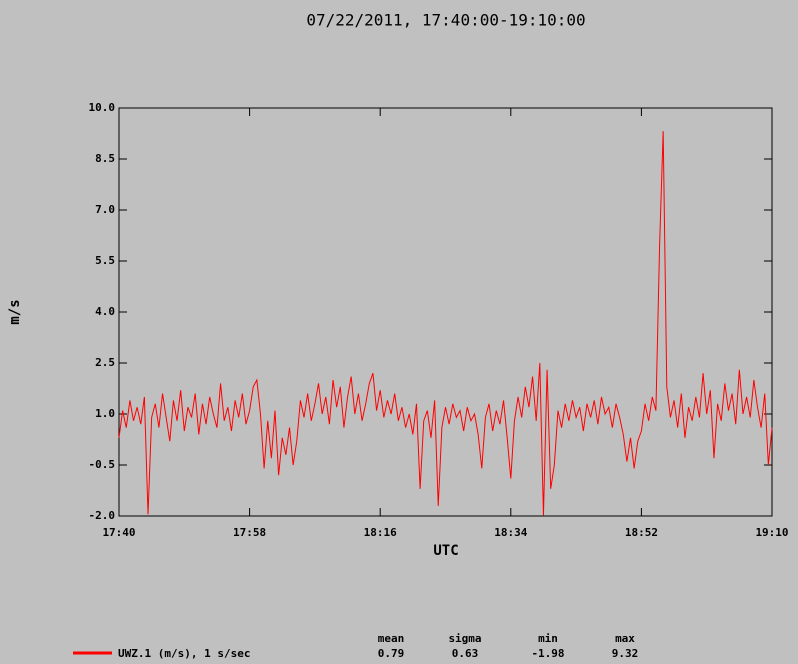 The image size is (798, 664). What do you see at coordinates (547, 653) in the screenshot?
I see `stats-value: -1.98` at bounding box center [547, 653].